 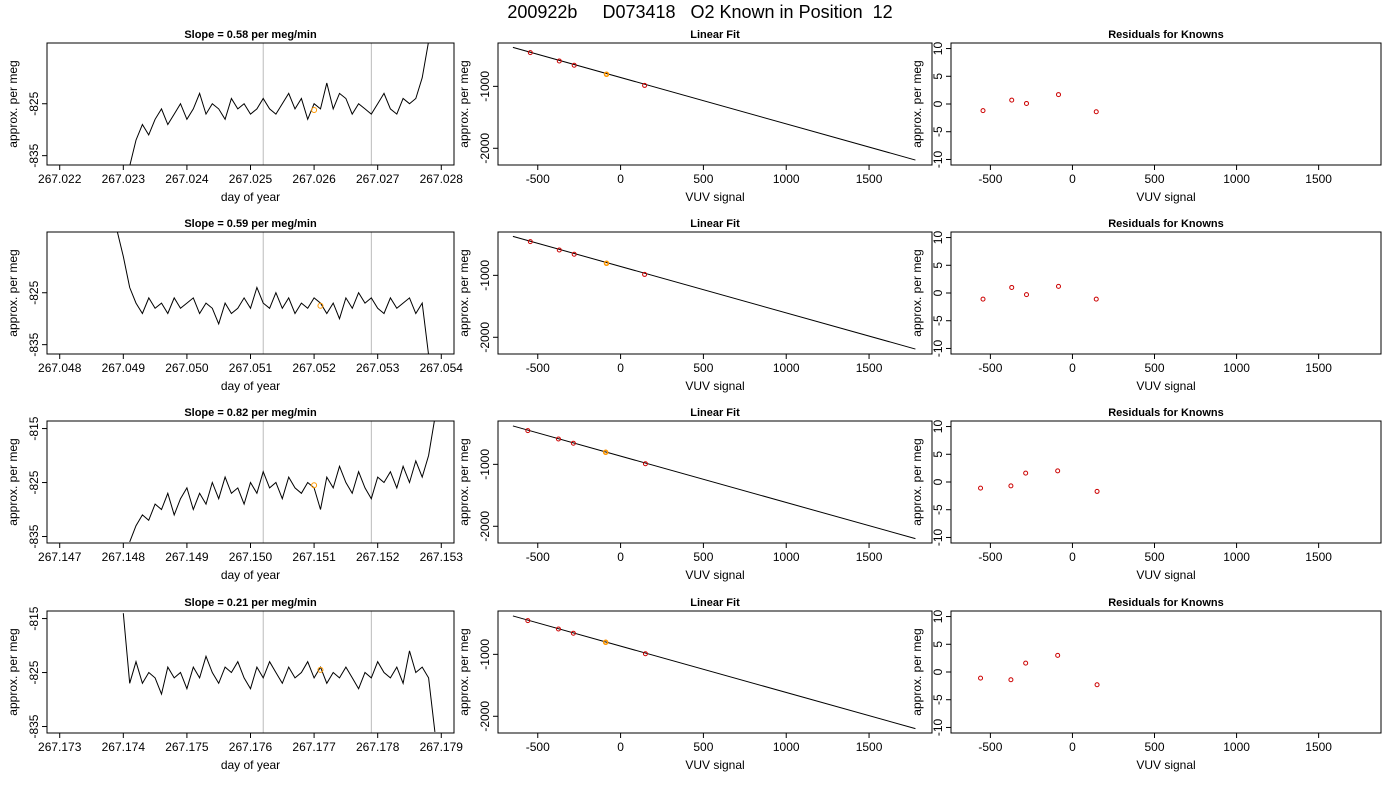 What do you see at coordinates (187, 179) in the screenshot?
I see `x-tick-label: 267.024` at bounding box center [187, 179].